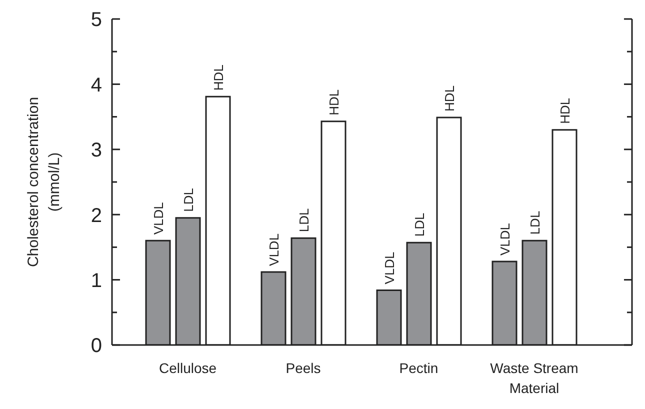 The height and width of the screenshot is (409, 645). Describe the element at coordinates (96, 151) in the screenshot. I see `y-tick-label: 3` at that location.